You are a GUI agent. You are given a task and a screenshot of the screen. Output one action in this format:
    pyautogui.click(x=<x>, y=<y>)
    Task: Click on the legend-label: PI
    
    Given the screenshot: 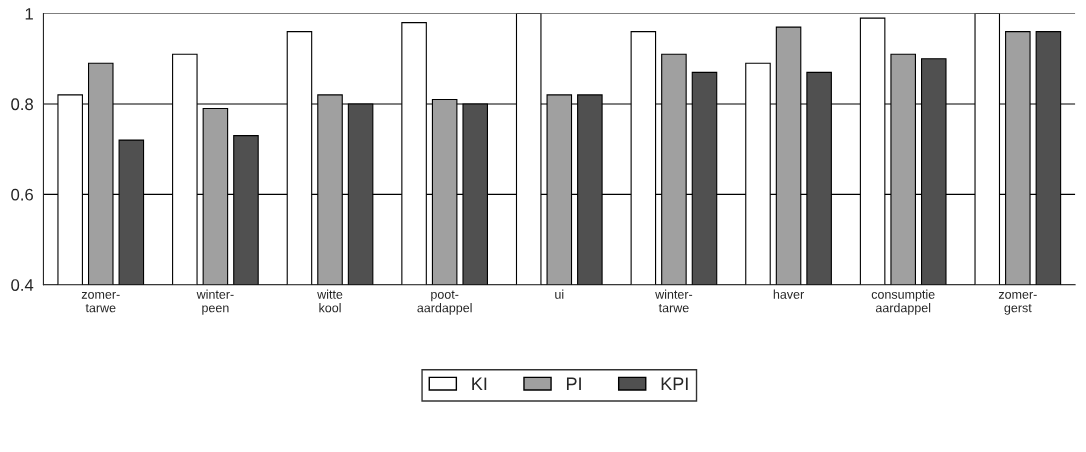 What is the action you would take?
    pyautogui.click(x=573, y=384)
    